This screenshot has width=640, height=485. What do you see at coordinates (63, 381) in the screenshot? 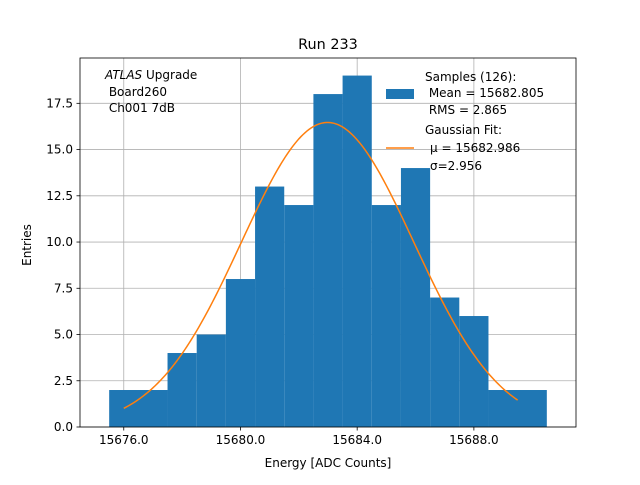
I see `y-tick-label-1: 2.5` at bounding box center [63, 381].